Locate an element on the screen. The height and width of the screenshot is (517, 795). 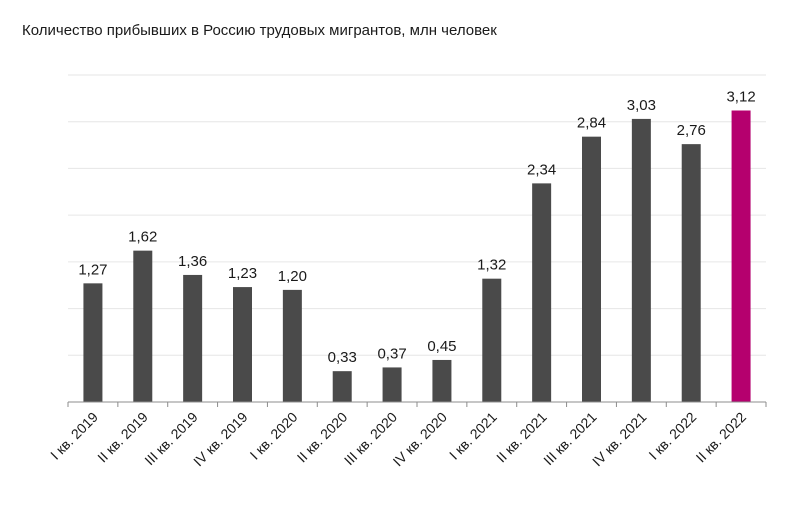
x-tick-label-8: IV кв. 2020 is located at coordinates (420, 439).